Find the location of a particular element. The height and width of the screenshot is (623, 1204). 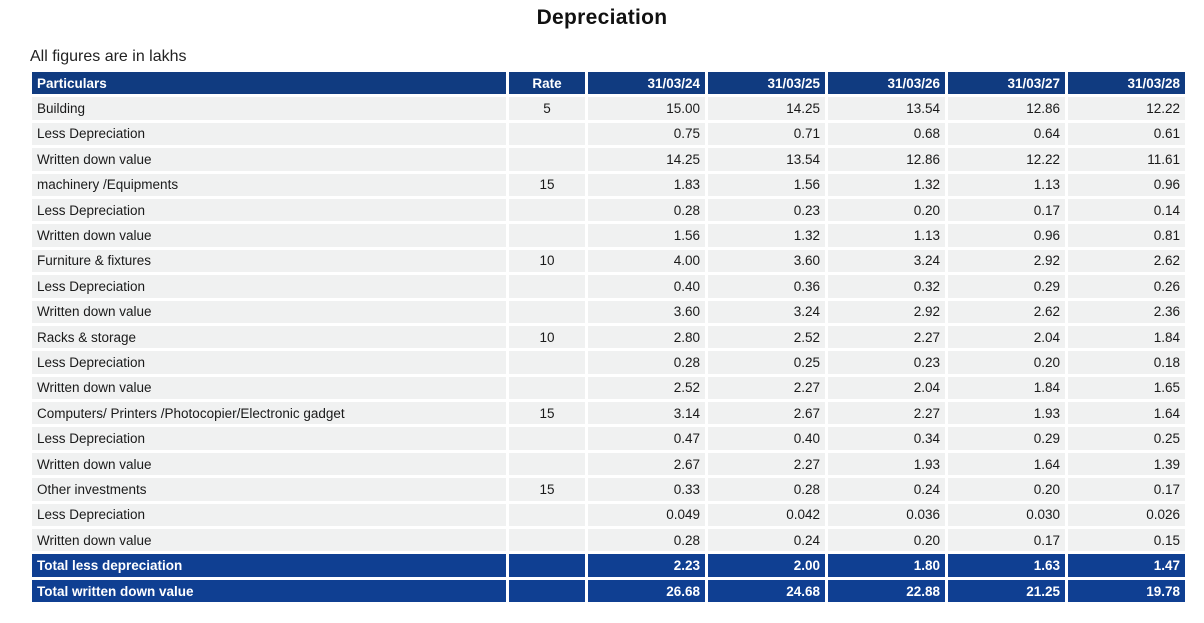

row-value: 0.32 is located at coordinates (886, 286).